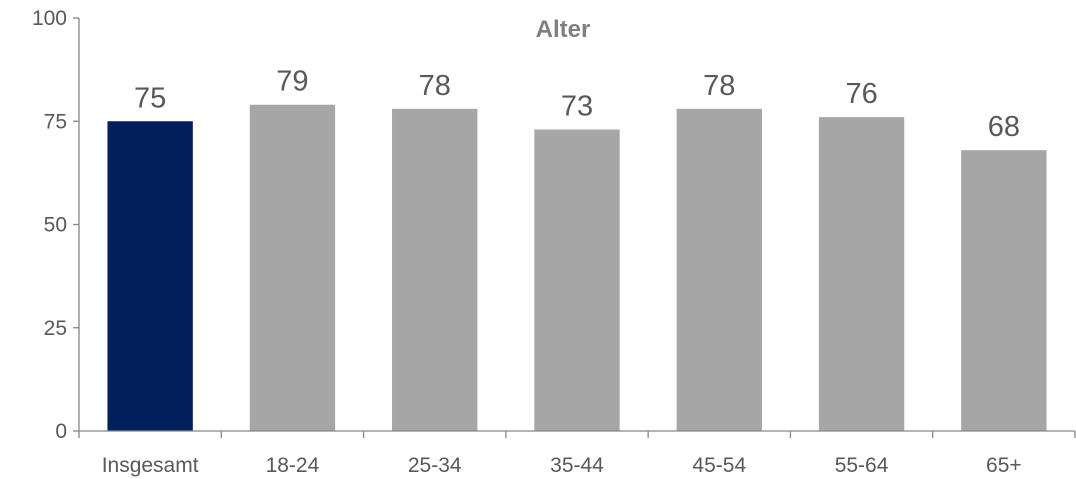  Describe the element at coordinates (150, 98) in the screenshot. I see `data-label-1: 75` at that location.